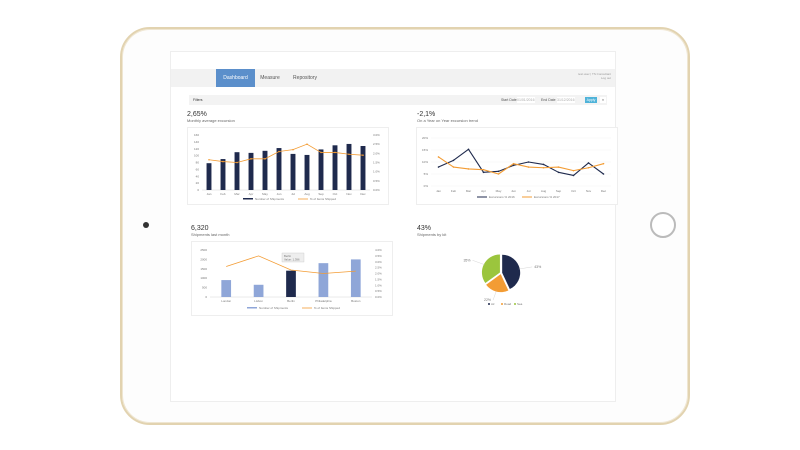 This screenshot has height=450, width=800. What do you see at coordinates (526, 100) in the screenshot?
I see `start-date-input: 01/01/2016` at bounding box center [526, 100].